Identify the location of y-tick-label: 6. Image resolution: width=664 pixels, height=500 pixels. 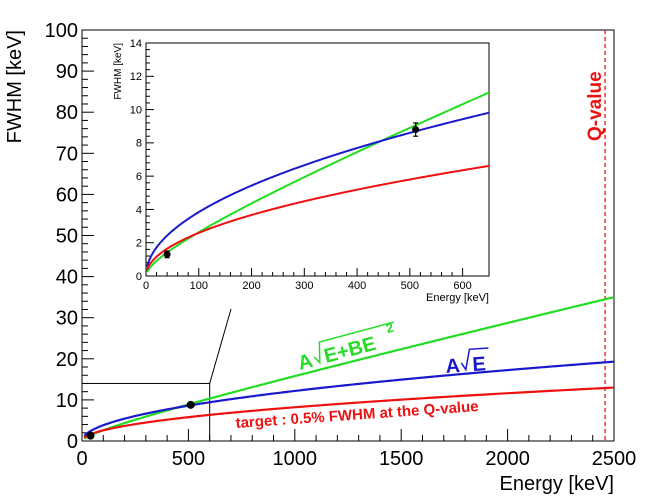
(139, 177).